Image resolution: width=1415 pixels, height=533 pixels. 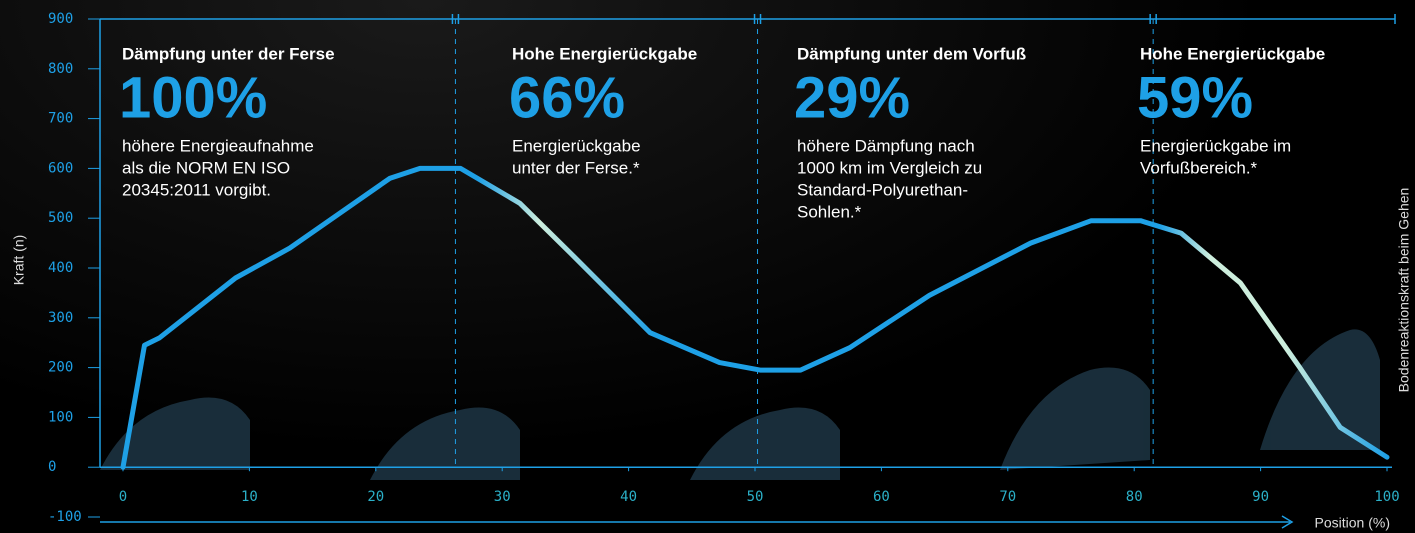 I want to click on x-tick-label: 0, so click(x=123, y=497).